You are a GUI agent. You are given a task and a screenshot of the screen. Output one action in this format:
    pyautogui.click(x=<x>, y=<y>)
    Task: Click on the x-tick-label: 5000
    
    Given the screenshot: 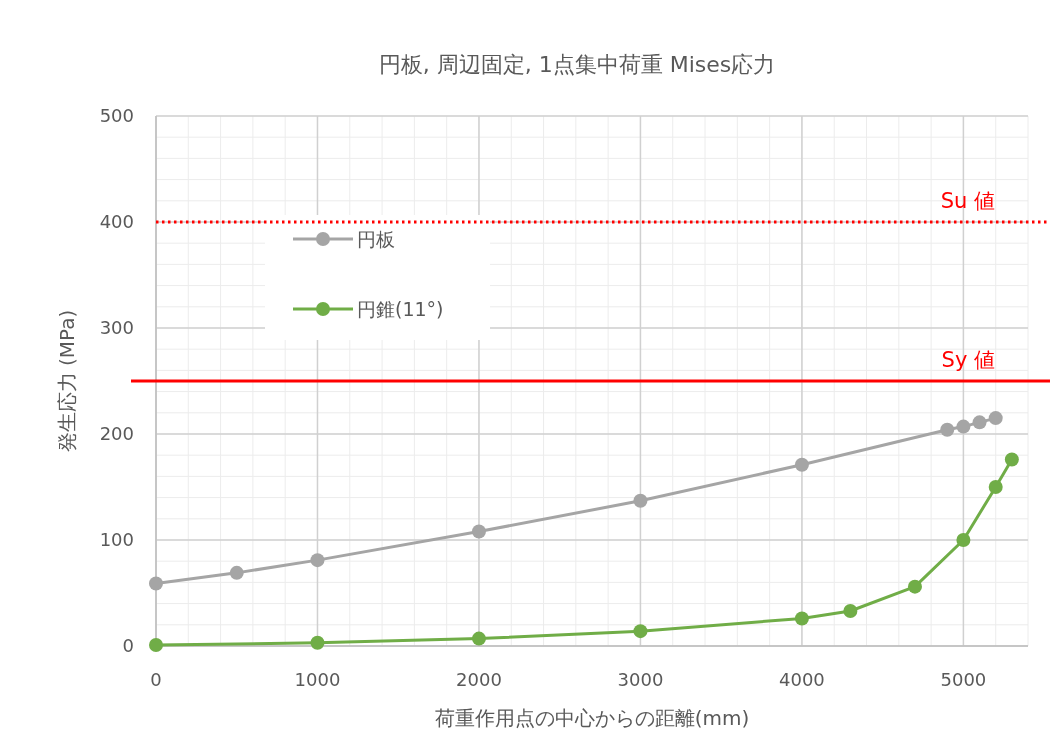 What is the action you would take?
    pyautogui.click(x=963, y=679)
    